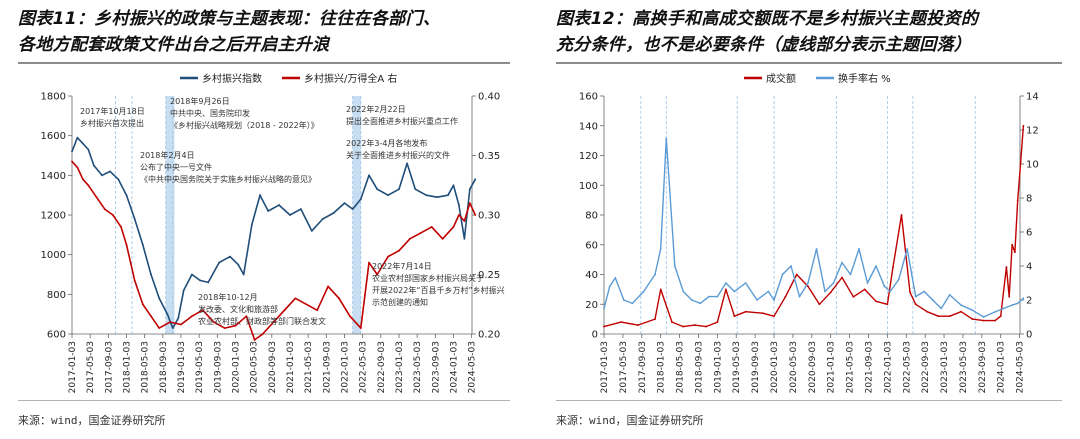  What do you see at coordinates (244, 125) in the screenshot?
I see `annotation-text: 《乡村振兴战略规划（2018 - 2022年）》` at bounding box center [244, 125].